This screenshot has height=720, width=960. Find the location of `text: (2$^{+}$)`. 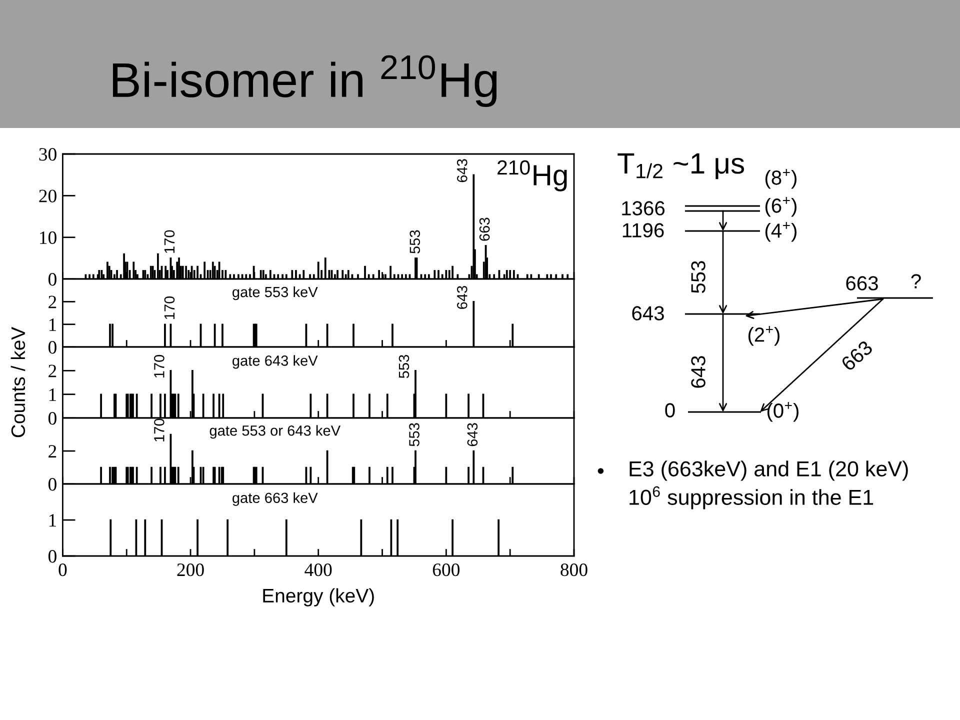

text: (2$^{+}$) is located at coordinates (764, 336).